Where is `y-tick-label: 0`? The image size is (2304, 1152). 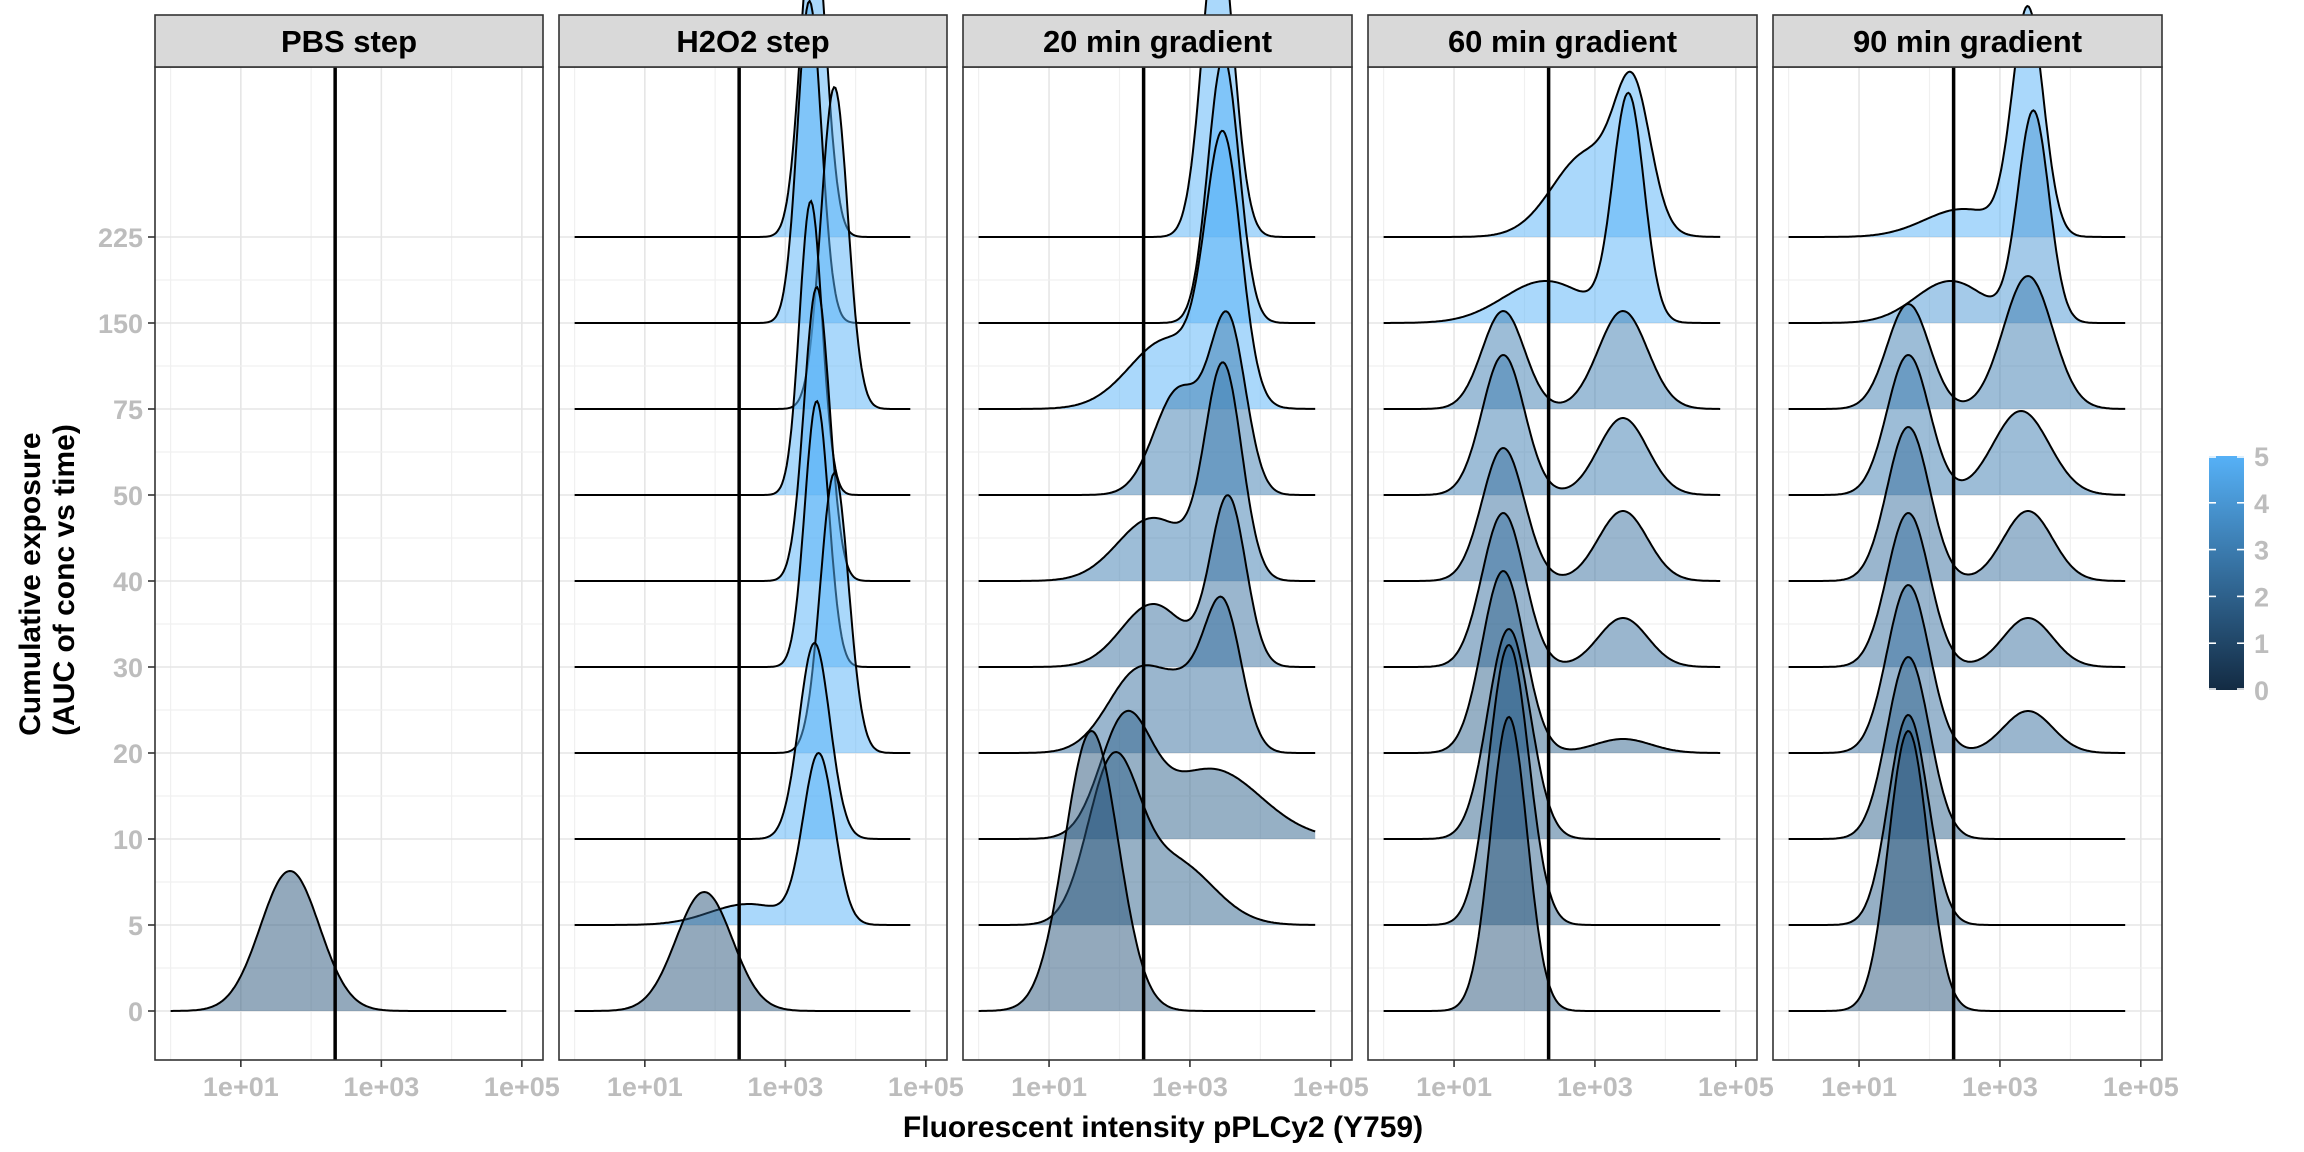
y-tick-label: 0 is located at coordinates (135, 1012).